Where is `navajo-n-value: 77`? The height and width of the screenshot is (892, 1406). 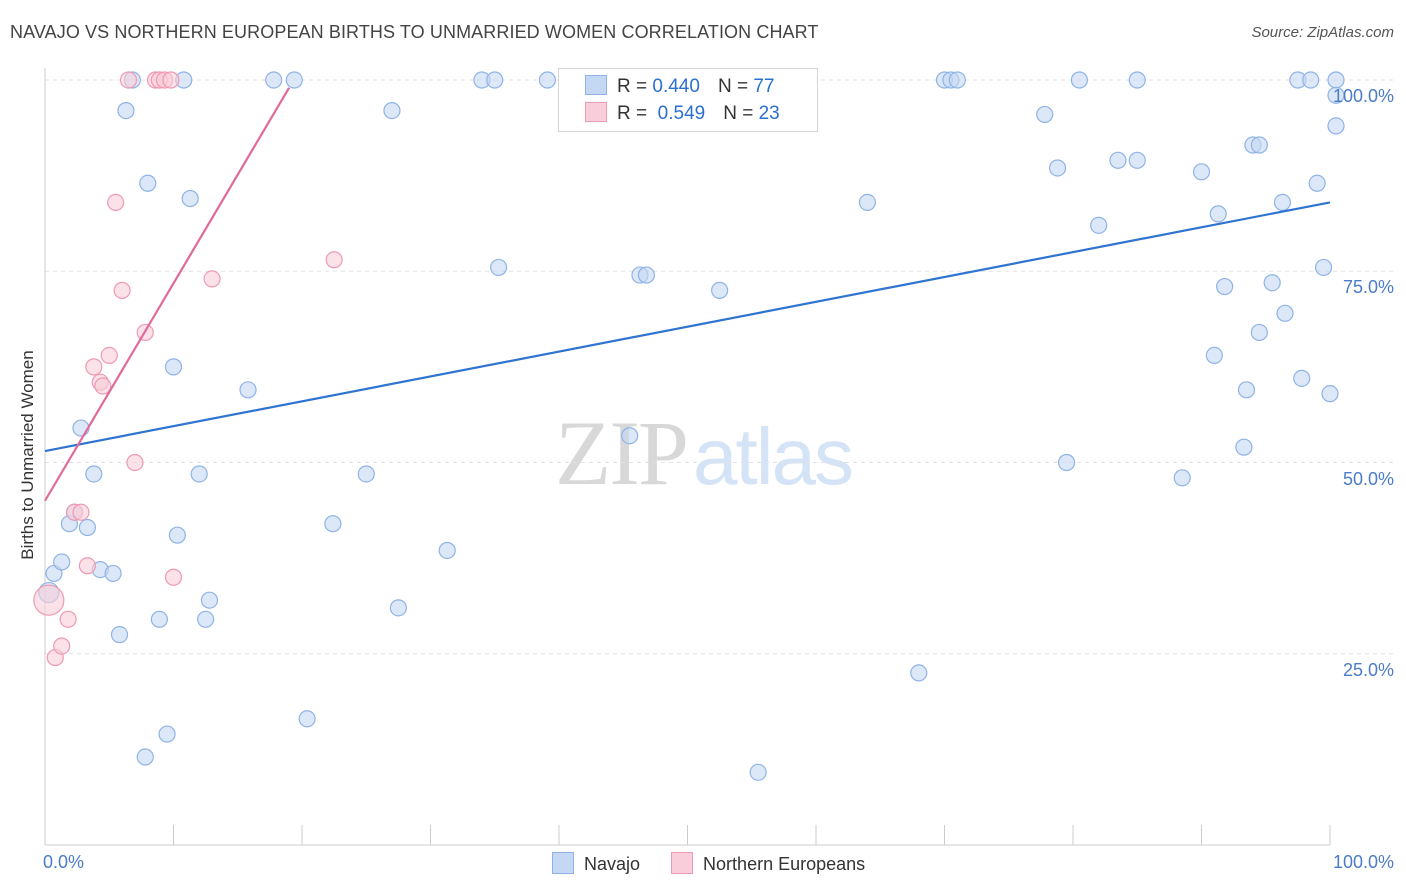
navajo-n-value: 77 is located at coordinates (764, 86).